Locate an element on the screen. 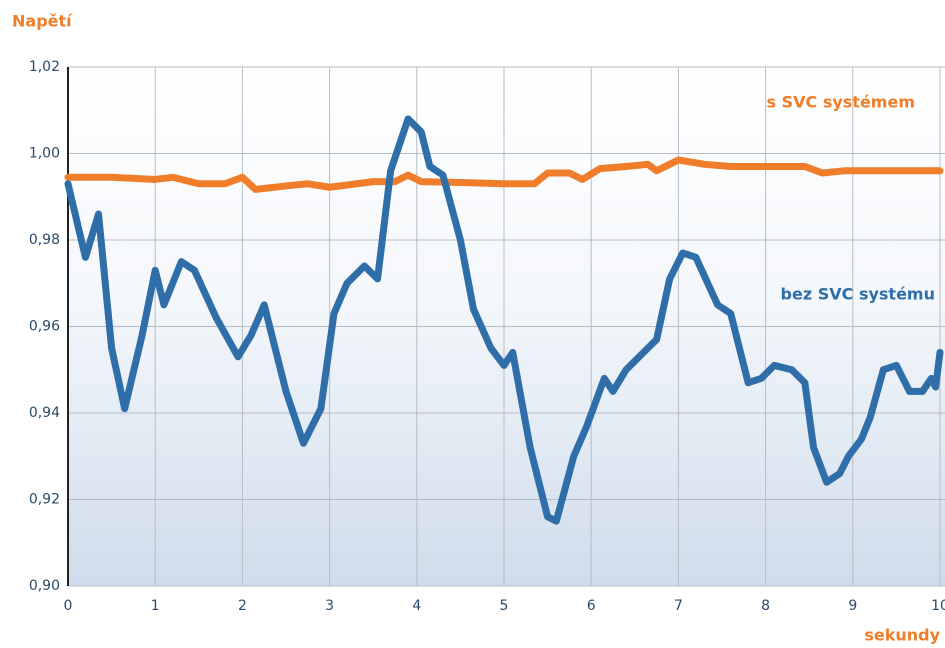 This screenshot has height=648, width=945. x-tick-label: 3 is located at coordinates (329, 606).